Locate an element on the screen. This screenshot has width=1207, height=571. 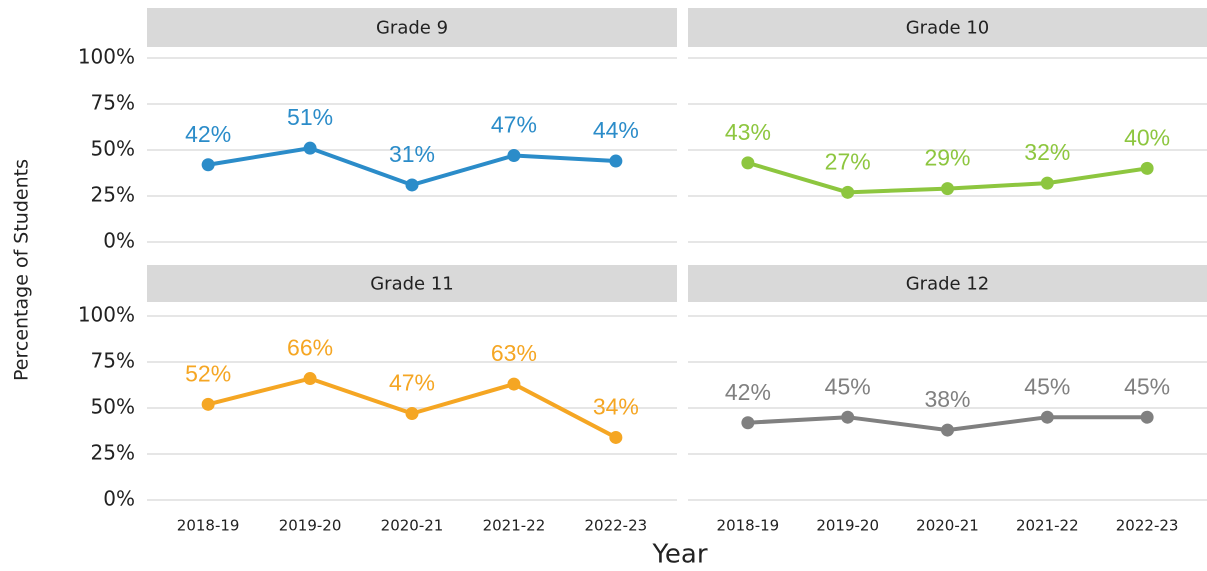
data-label: 66% is located at coordinates (310, 348).